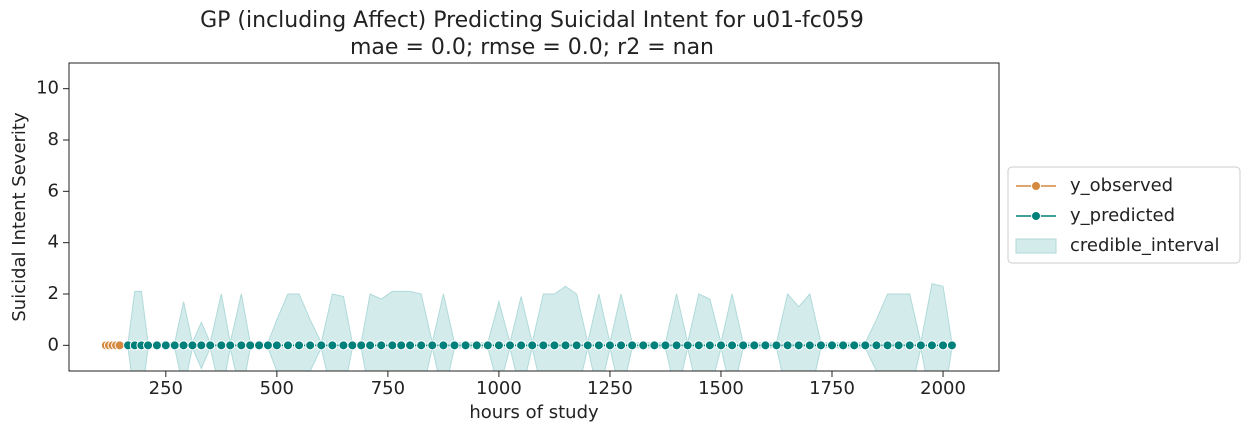 The width and height of the screenshot is (1251, 434). What do you see at coordinates (1036, 246) in the screenshot?
I see `legend-swatch` at bounding box center [1036, 246].